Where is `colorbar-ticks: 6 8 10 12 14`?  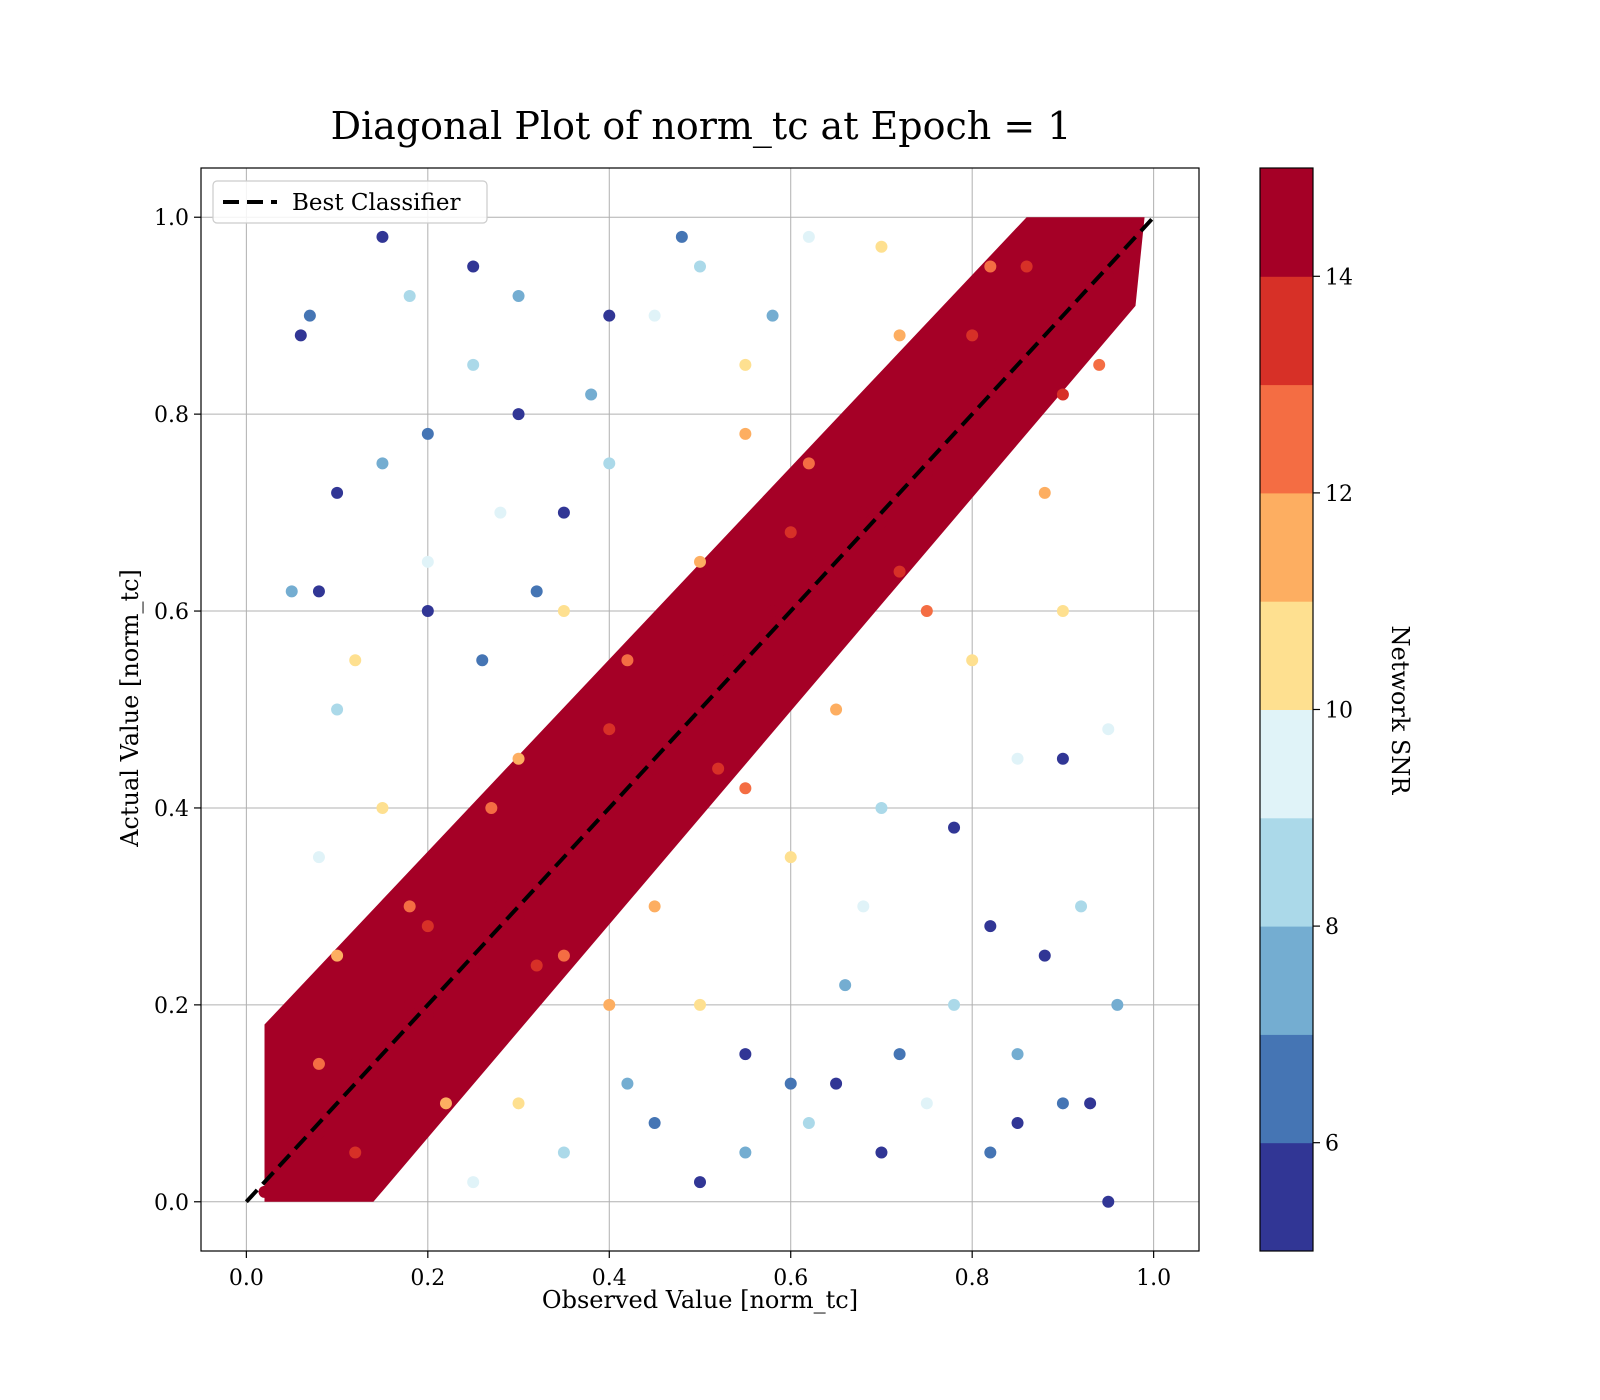 colorbar-ticks: 6 8 10 12 14 is located at coordinates (1333, 711).